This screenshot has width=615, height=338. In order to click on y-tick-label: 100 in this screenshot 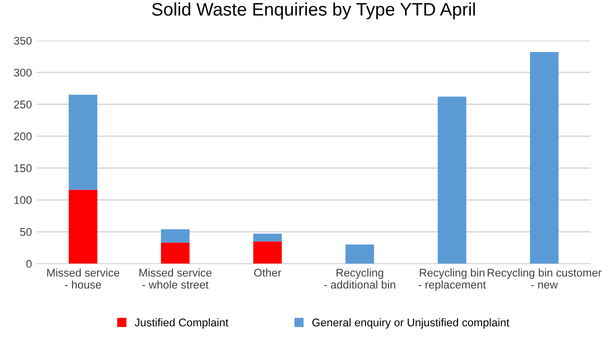, I will do `click(23, 200)`.